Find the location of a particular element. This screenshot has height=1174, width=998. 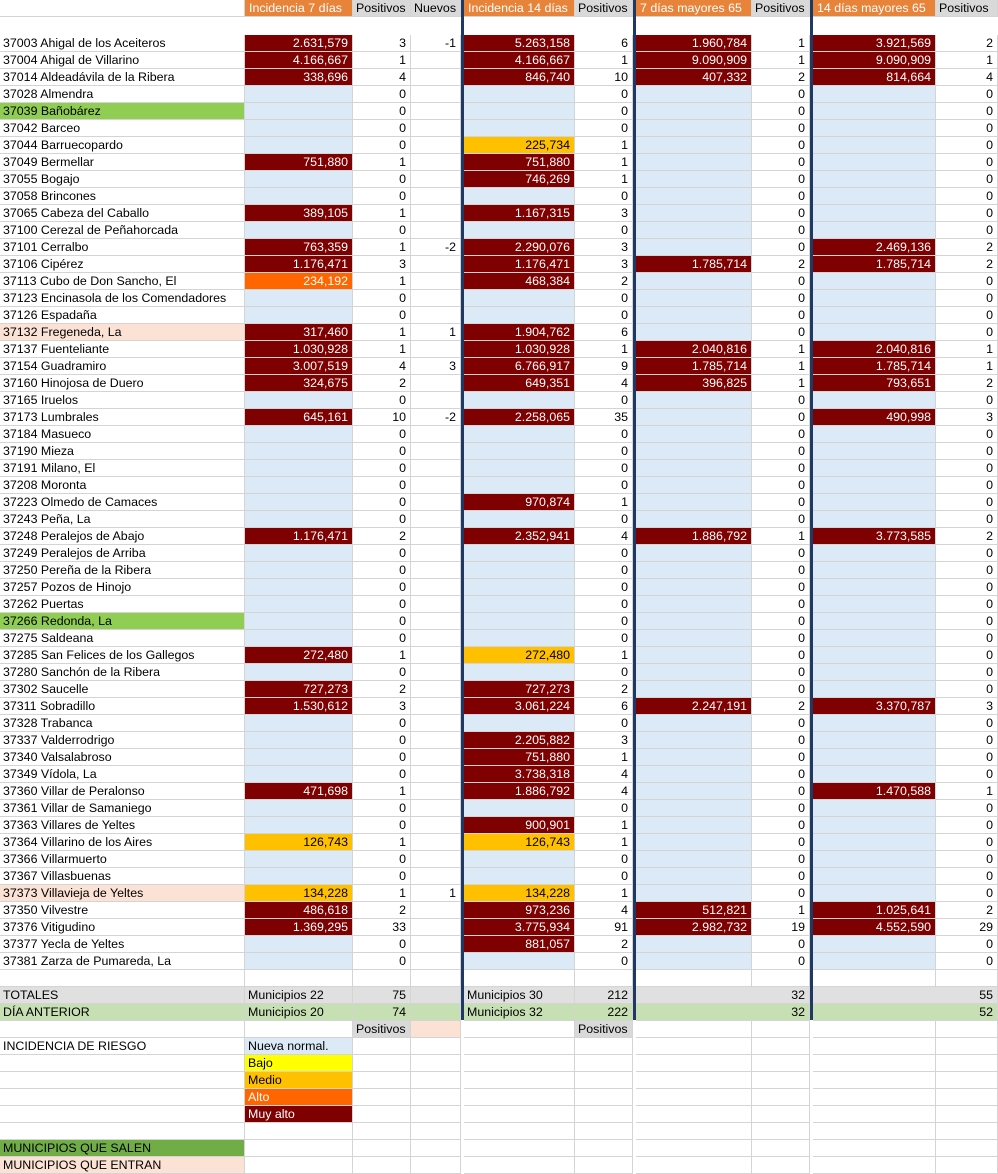

totales-positivos-65-7: 32 is located at coordinates (723, 995).